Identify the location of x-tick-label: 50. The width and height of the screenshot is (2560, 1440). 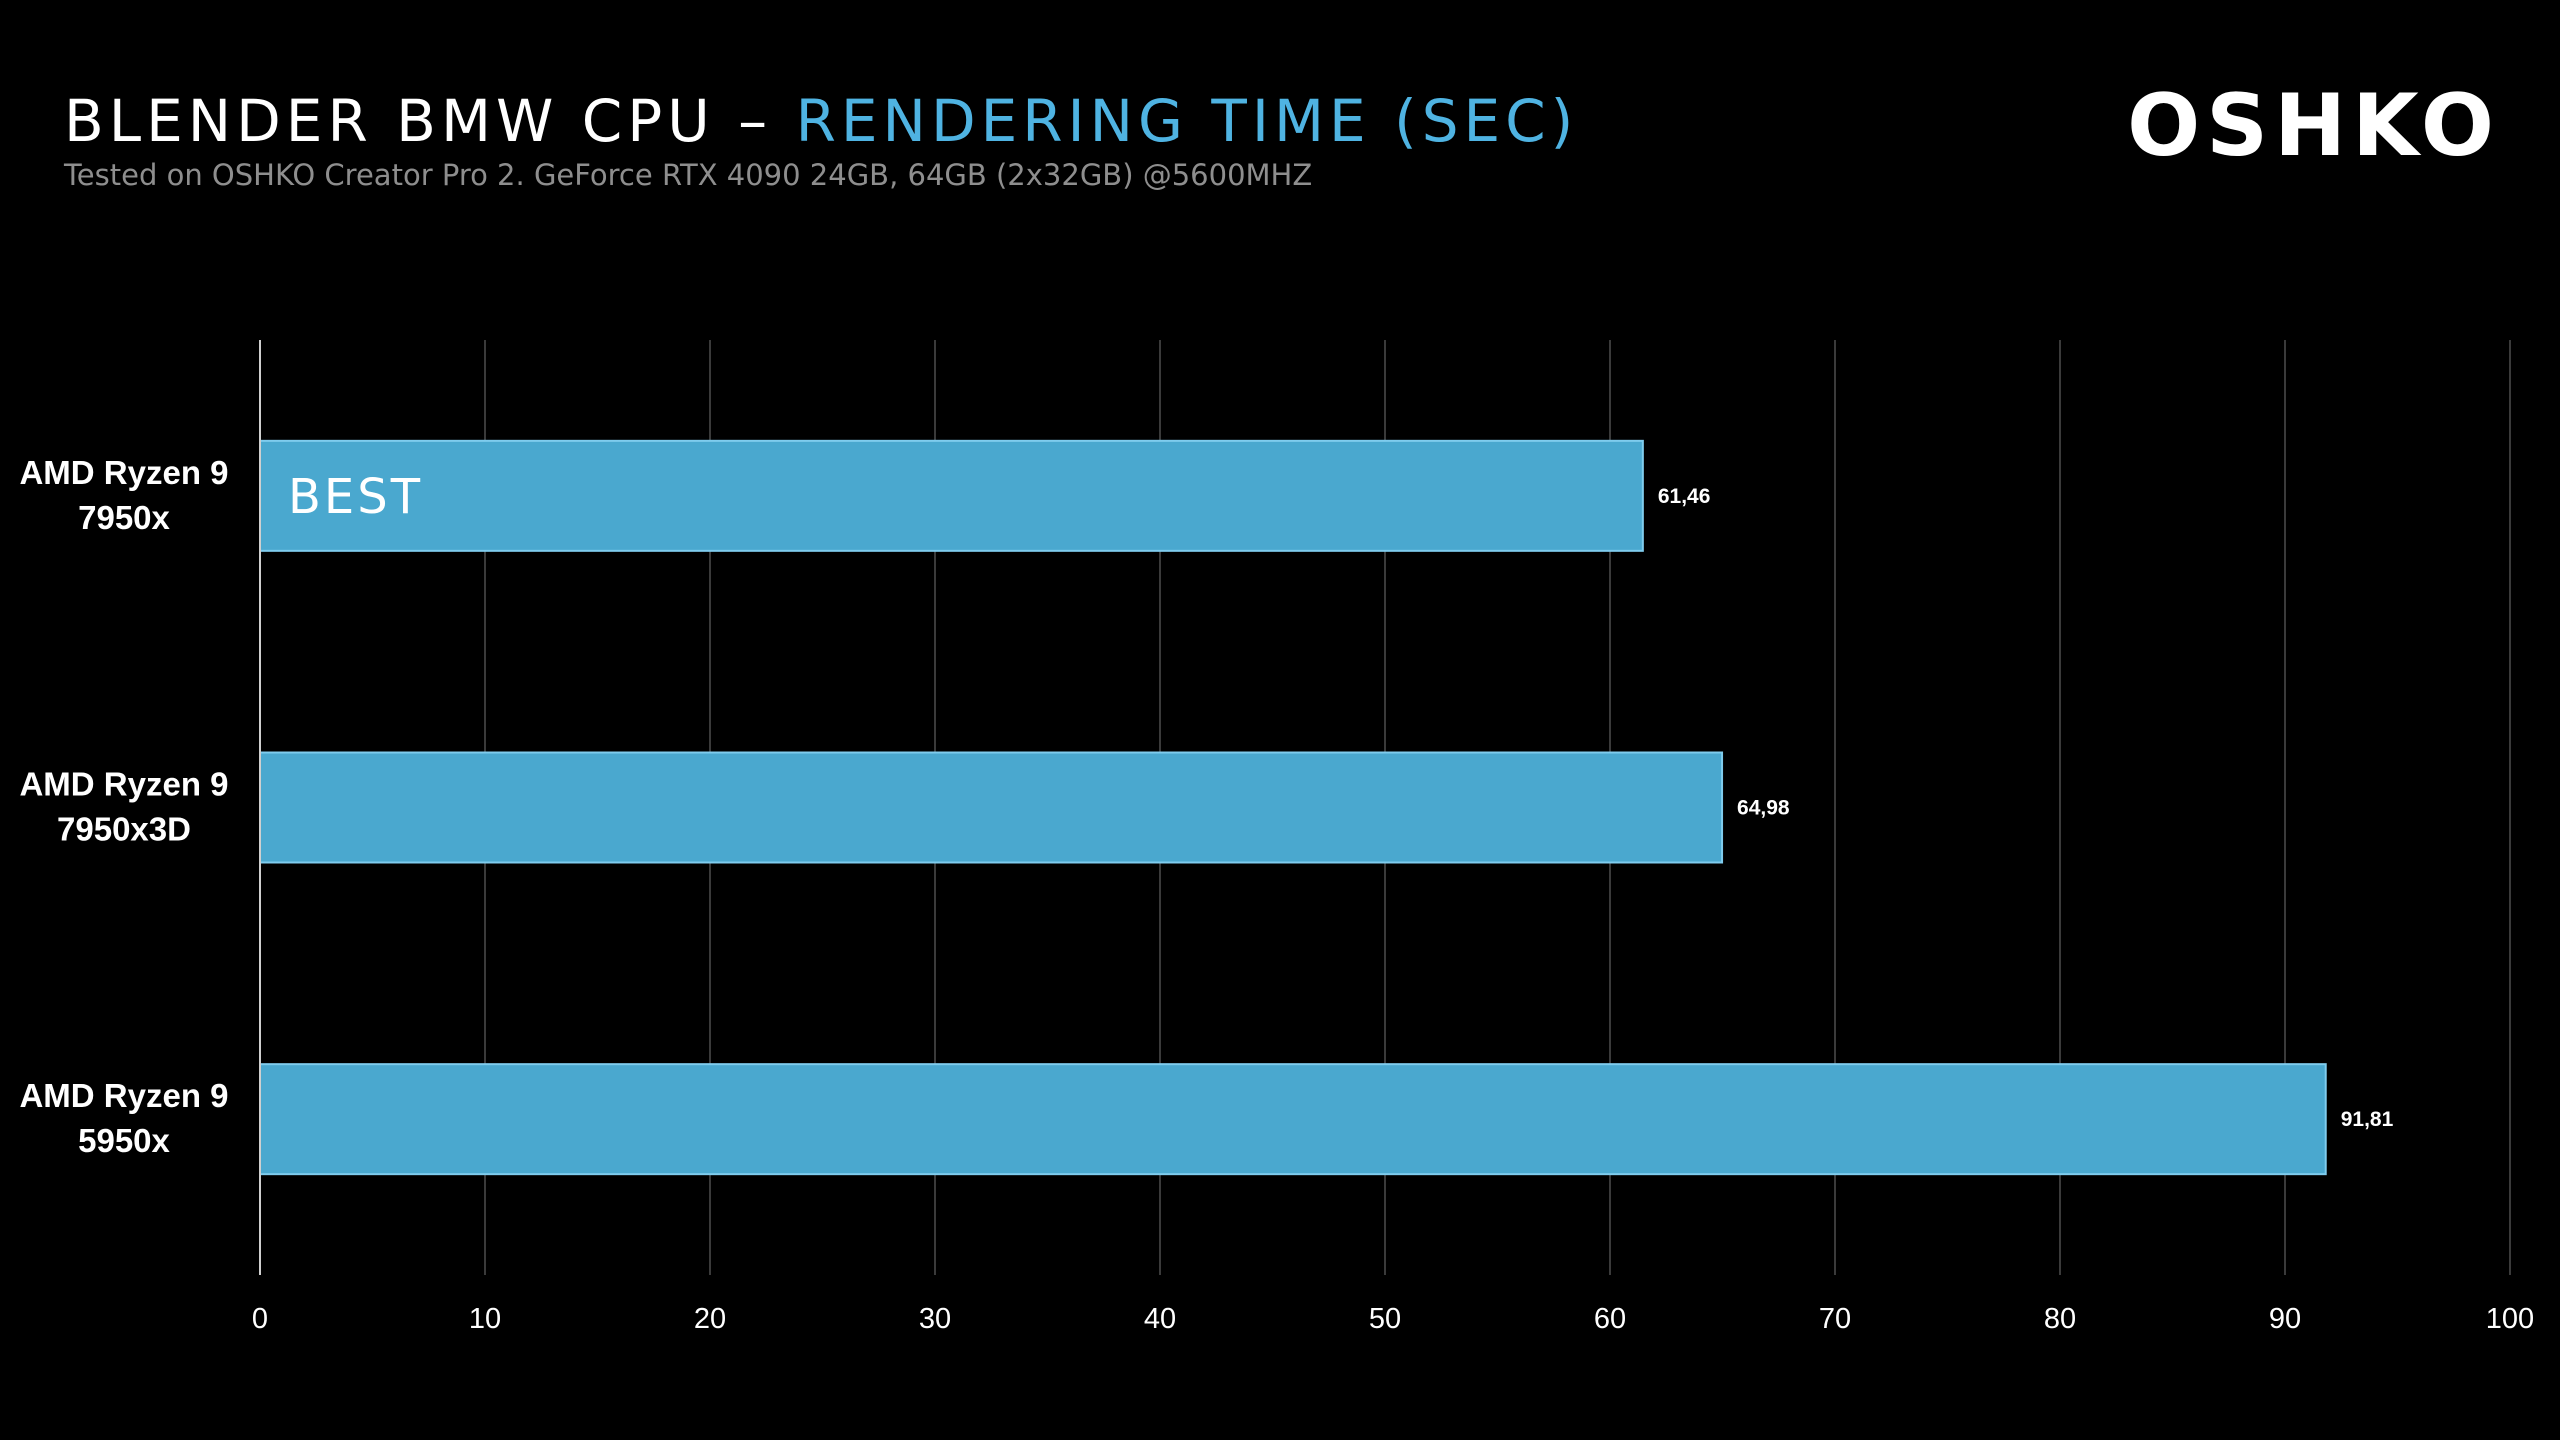
(1385, 1319).